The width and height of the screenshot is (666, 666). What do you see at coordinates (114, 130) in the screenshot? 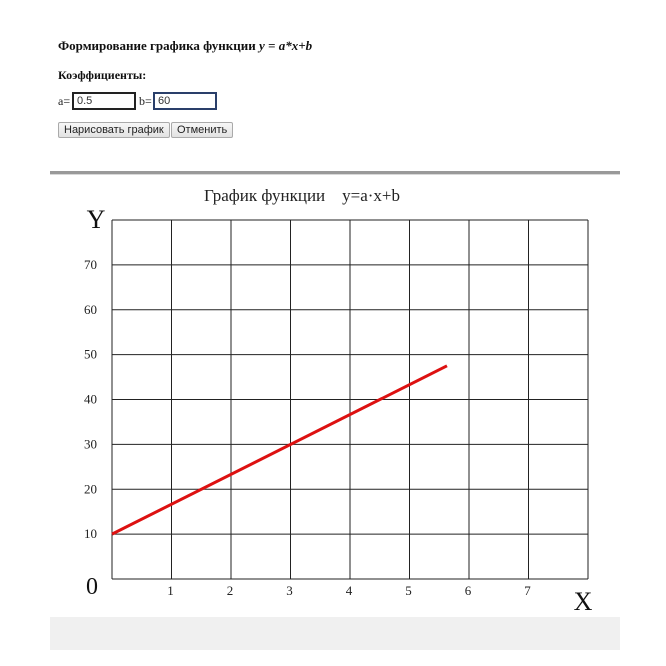
I see `draw-chart-button: Нарисовать график` at bounding box center [114, 130].